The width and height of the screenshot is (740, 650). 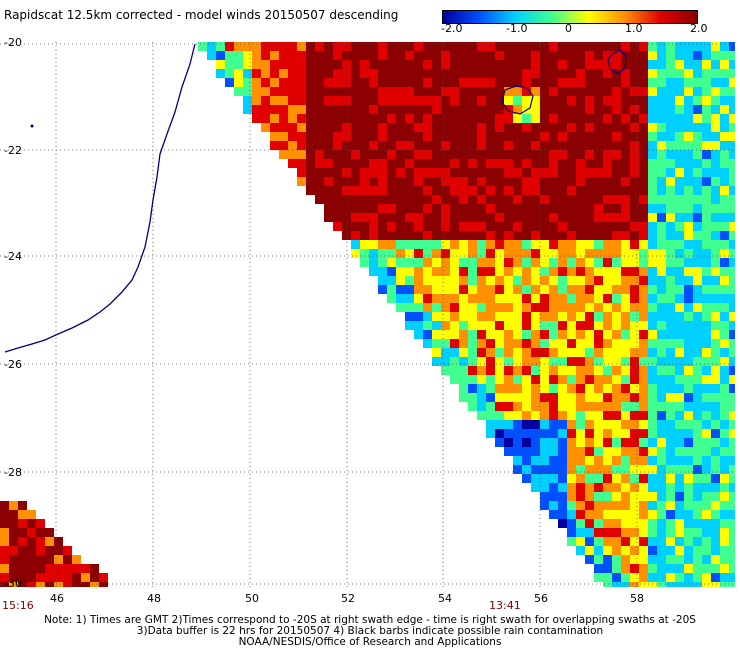 What do you see at coordinates (348, 598) in the screenshot?
I see `lon-label: 52` at bounding box center [348, 598].